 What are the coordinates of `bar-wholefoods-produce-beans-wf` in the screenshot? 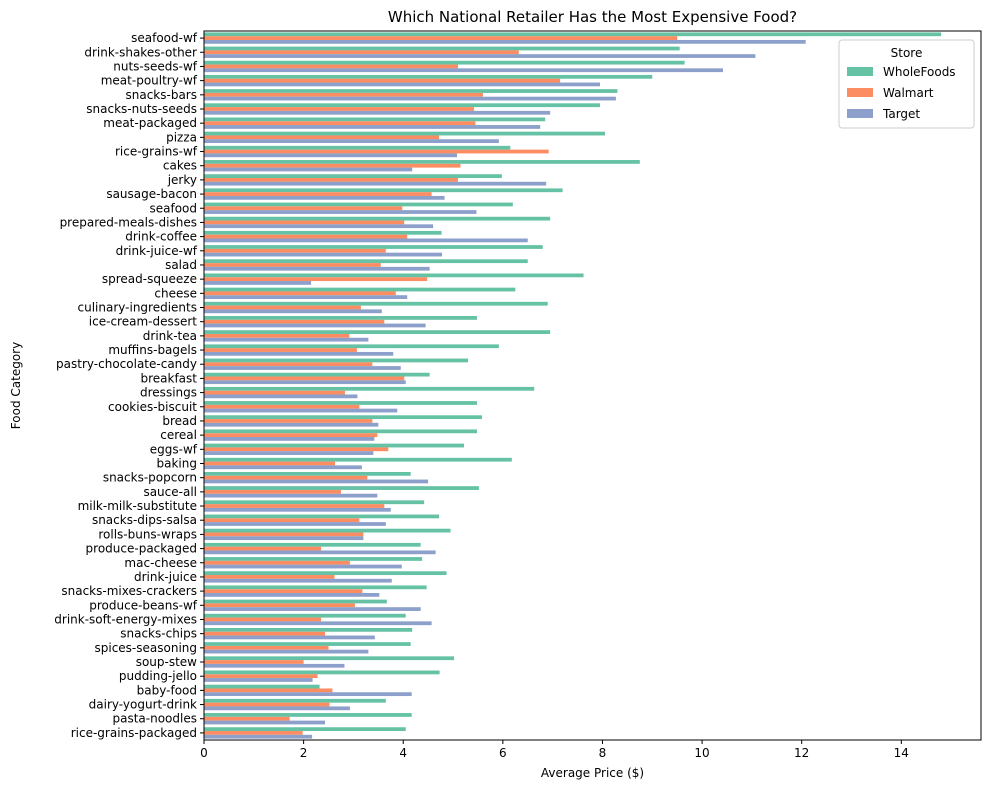 It's located at (295, 601).